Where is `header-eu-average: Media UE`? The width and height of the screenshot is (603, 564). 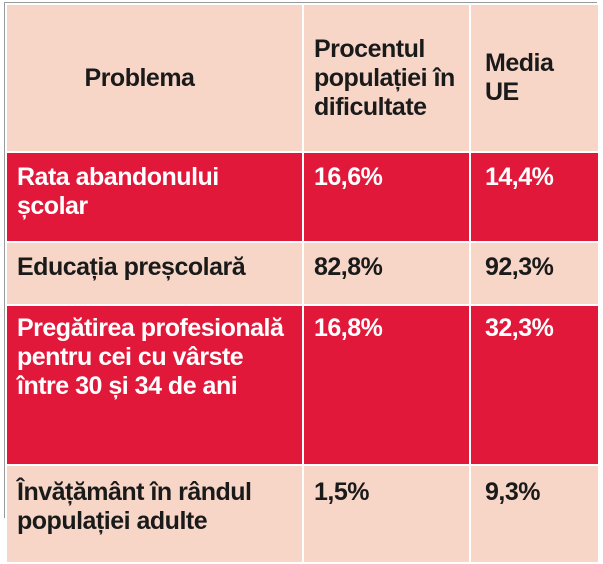
header-eu-average: Media UE is located at coordinates (534, 78).